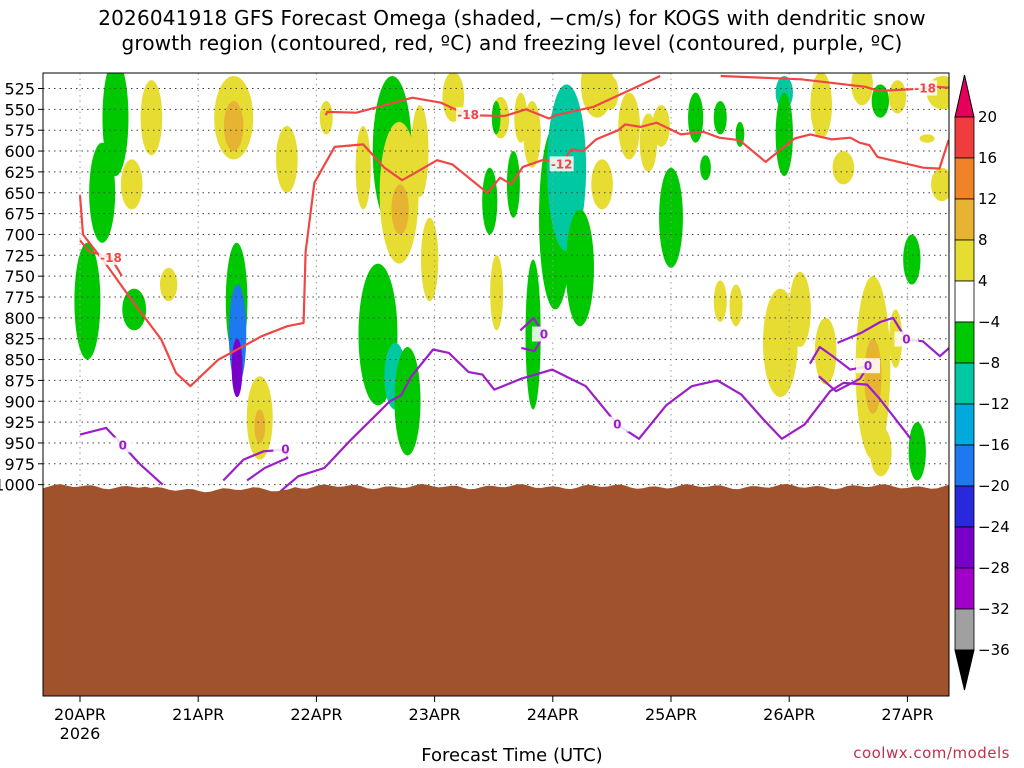 Image resolution: width=1024 pixels, height=768 pixels. What do you see at coordinates (19, 422) in the screenshot?
I see `y-tick-label-16: 925` at bounding box center [19, 422].